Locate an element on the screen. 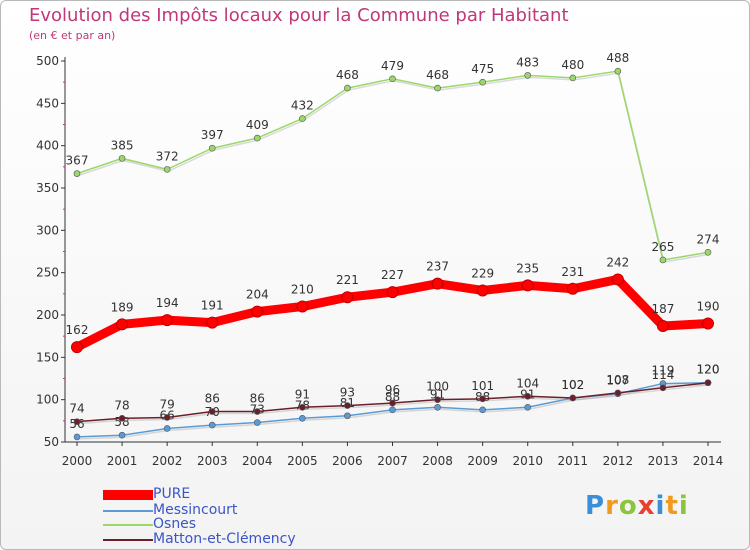 The image size is (750, 550). data-label: 409 is located at coordinates (257, 125).